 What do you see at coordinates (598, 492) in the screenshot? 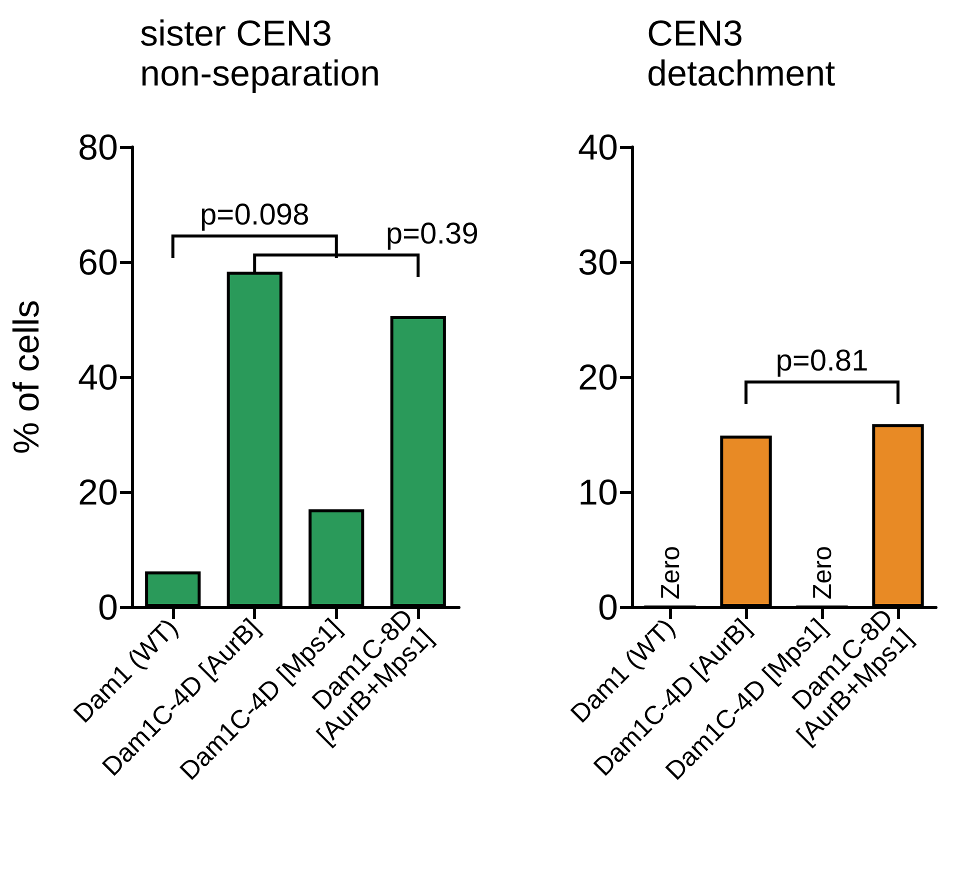
I see `y-tick-label: 10` at bounding box center [598, 492].